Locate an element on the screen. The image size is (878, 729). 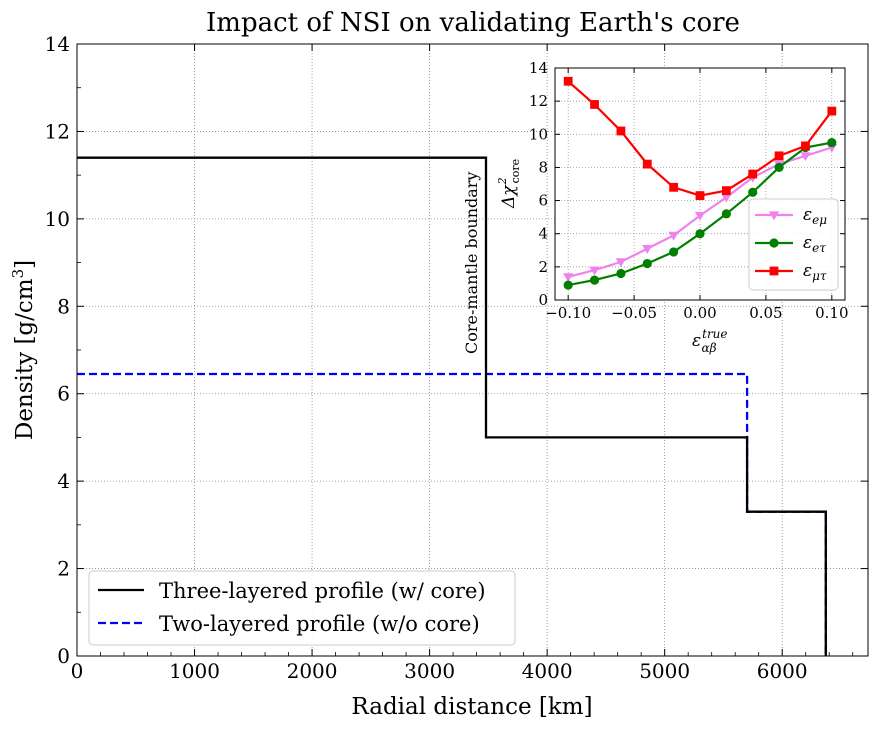
legend-label-epsilon-e-tau: εeτ is located at coordinates (814, 244).